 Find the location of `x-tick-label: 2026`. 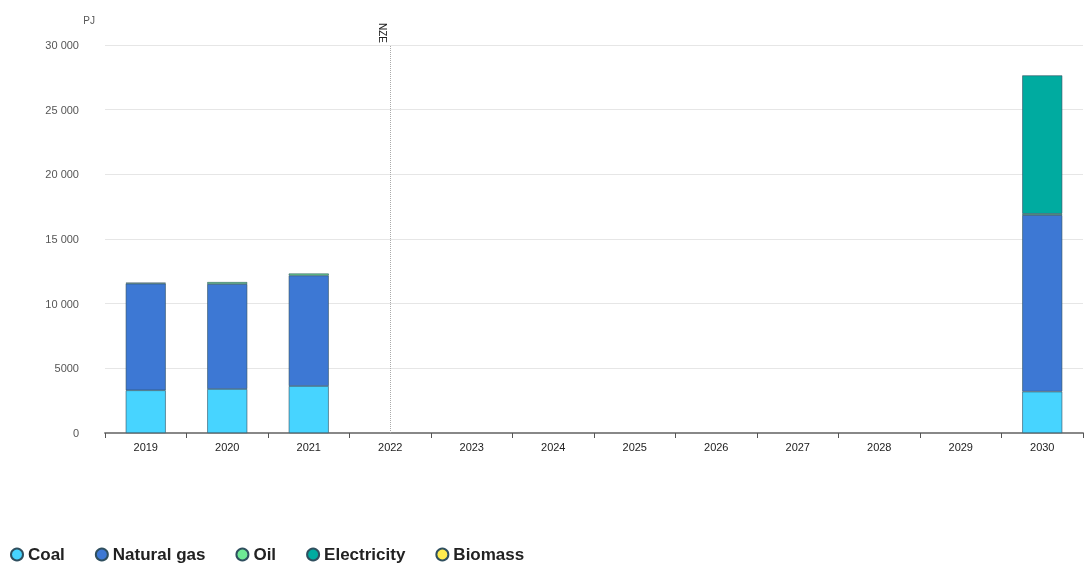

x-tick-label: 2026 is located at coordinates (716, 446).